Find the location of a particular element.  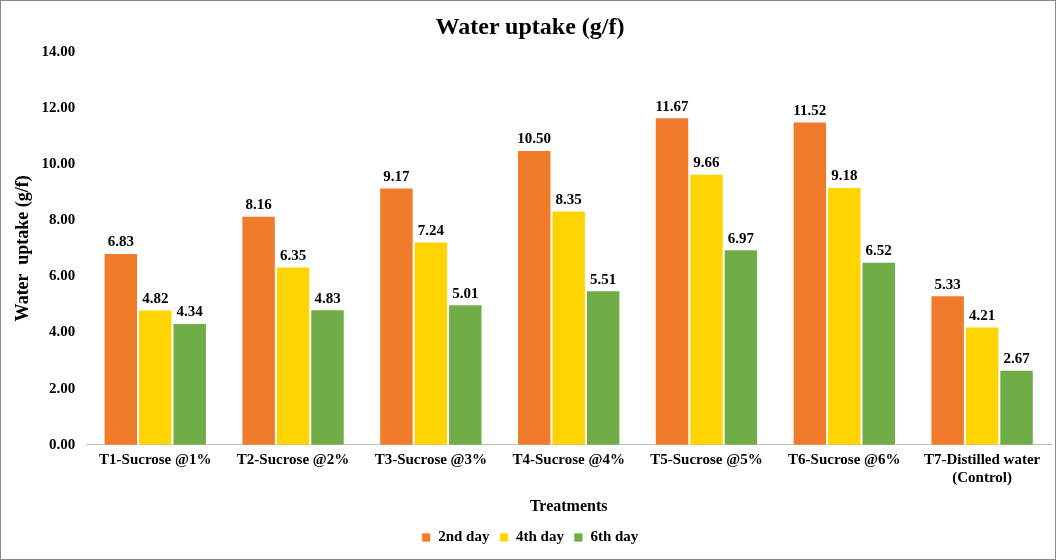

data-label: 5.01 is located at coordinates (465, 292).